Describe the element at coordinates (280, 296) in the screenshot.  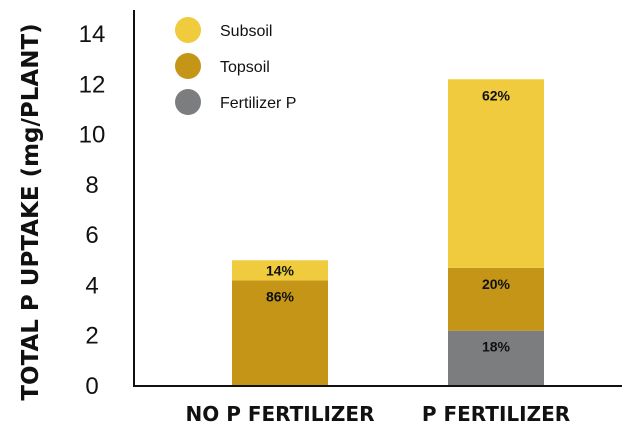
I see `bar-percent-label: 86%` at that location.